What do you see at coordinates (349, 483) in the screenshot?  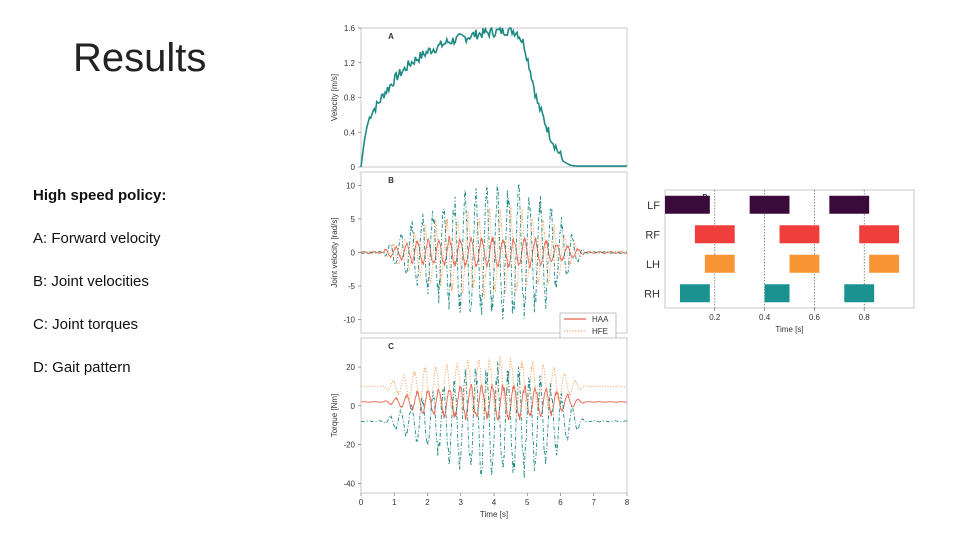 I see `ytick-label-C: -40` at bounding box center [349, 483].